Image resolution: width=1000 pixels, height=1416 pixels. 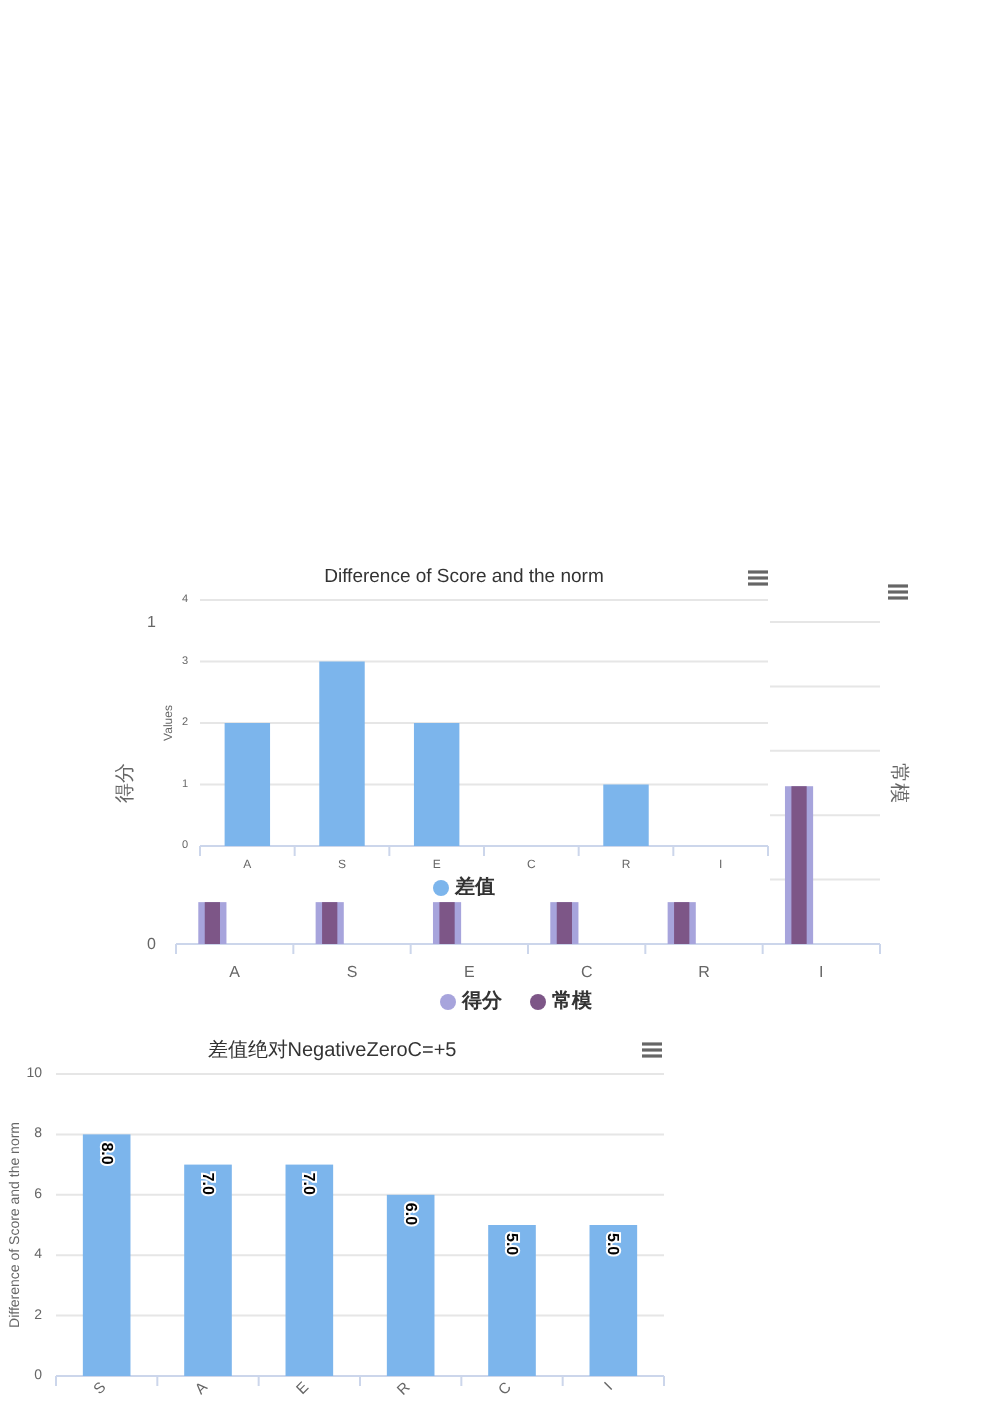 What do you see at coordinates (235, 972) in the screenshot?
I see `x-tick-label: A` at bounding box center [235, 972].